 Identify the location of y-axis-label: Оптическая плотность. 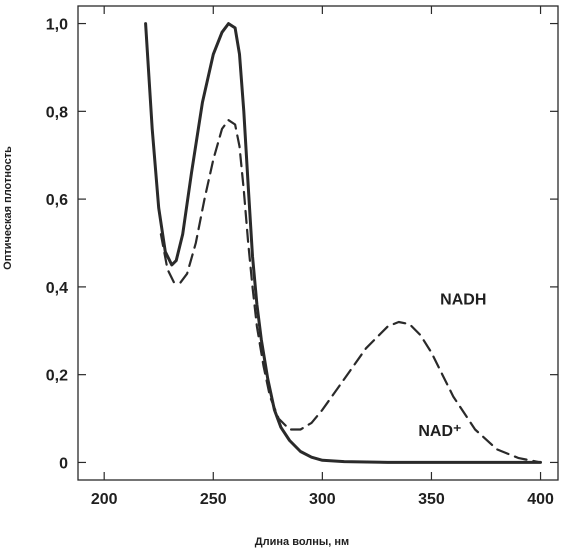
(8, 208).